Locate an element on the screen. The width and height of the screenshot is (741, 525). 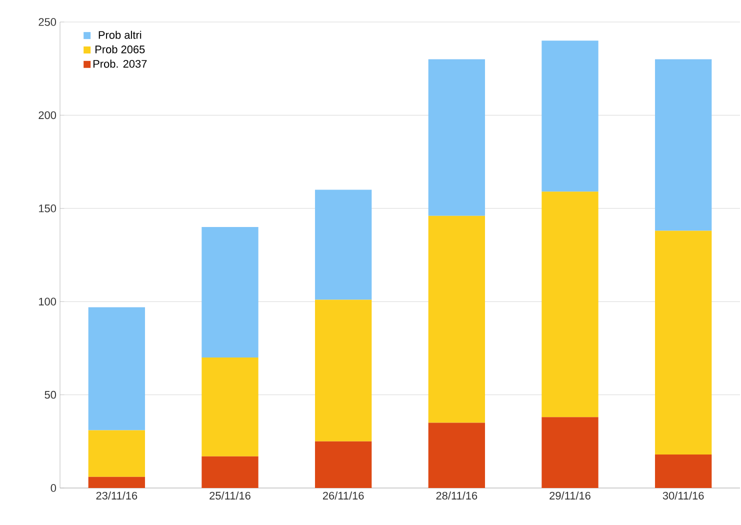
x-tick-label: 26/11/16 is located at coordinates (343, 496).